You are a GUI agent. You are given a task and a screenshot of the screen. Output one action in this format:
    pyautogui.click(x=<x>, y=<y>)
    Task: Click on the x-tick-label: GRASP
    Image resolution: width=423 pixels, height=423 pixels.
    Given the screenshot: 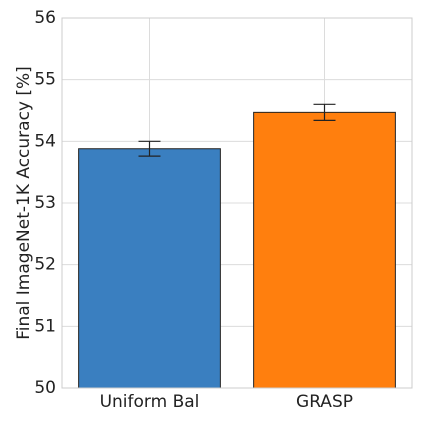 What is the action you would take?
    pyautogui.click(x=324, y=402)
    